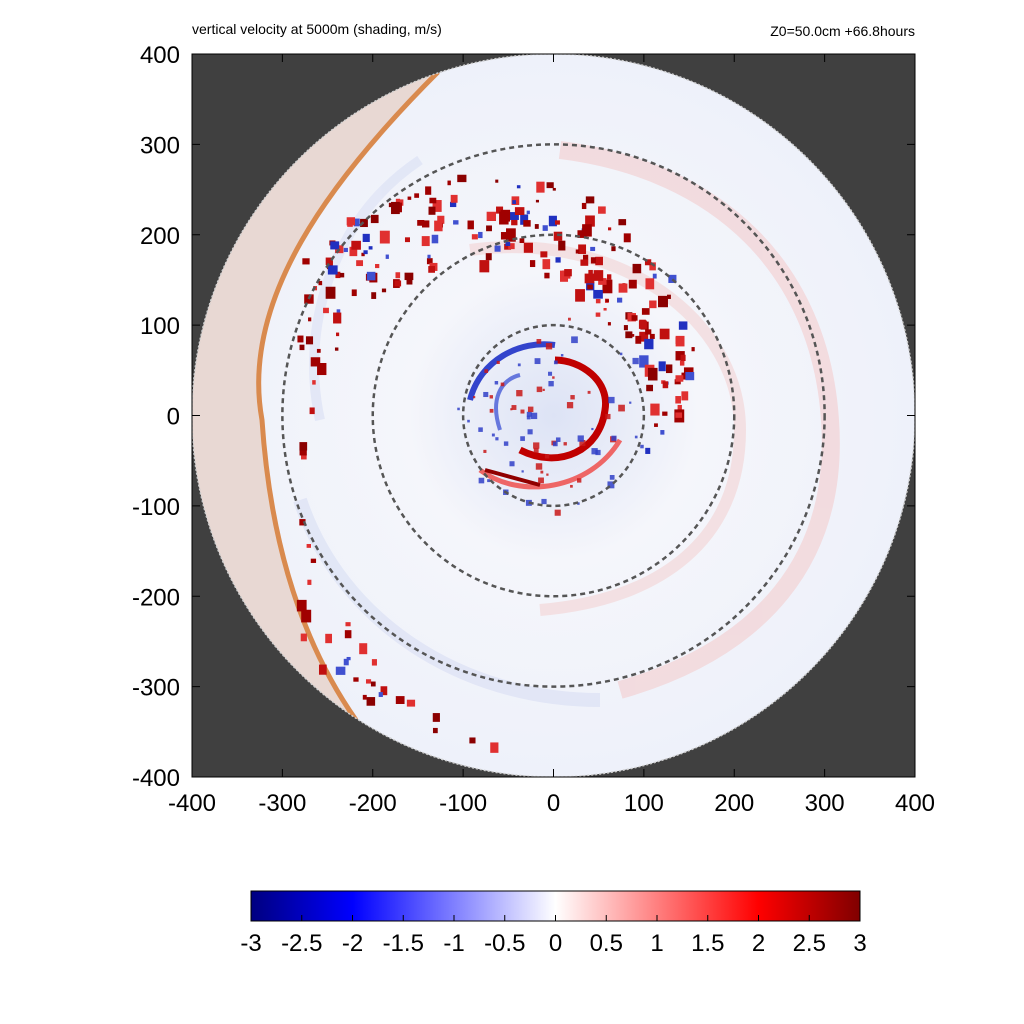 This screenshot has width=1024, height=1024. I want to click on range-ring, so click(553, 415).